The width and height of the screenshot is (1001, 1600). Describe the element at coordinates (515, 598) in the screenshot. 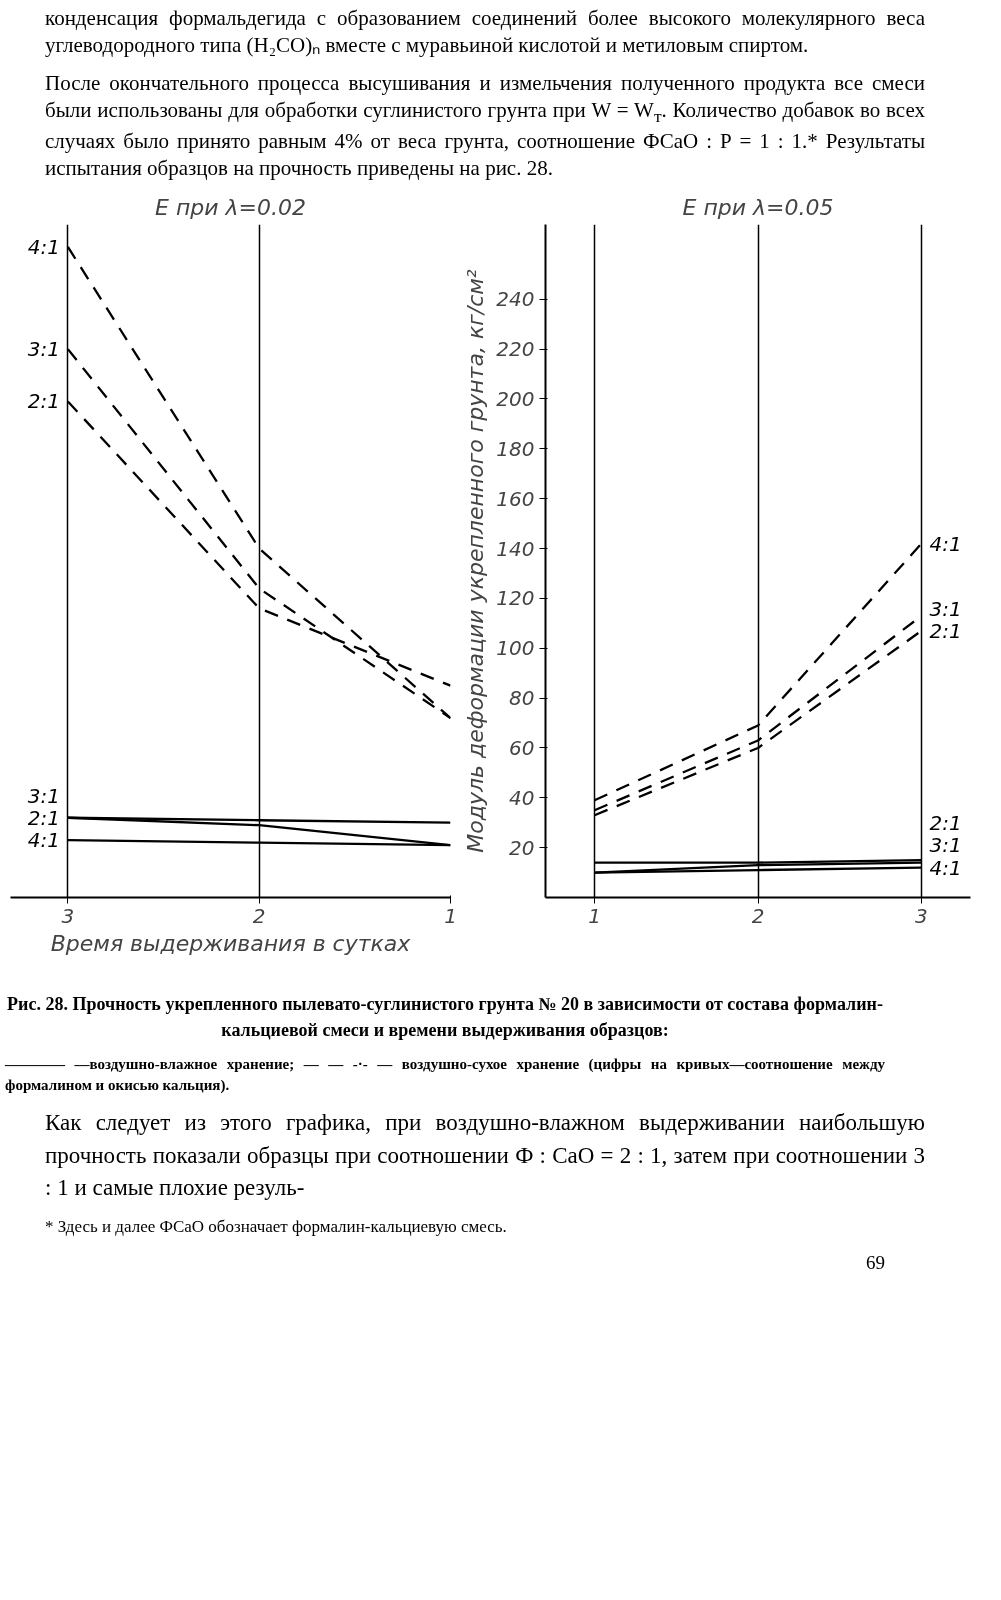

I see `y-tick-label: 120` at that location.